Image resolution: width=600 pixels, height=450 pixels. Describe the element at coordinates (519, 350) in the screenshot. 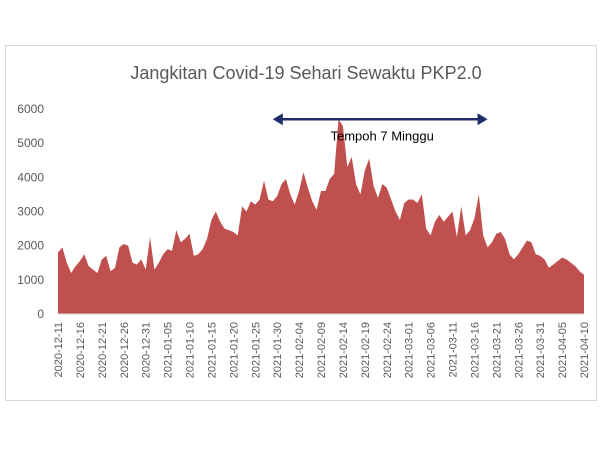

I see `x-tick-label: 2021-03-26` at that location.